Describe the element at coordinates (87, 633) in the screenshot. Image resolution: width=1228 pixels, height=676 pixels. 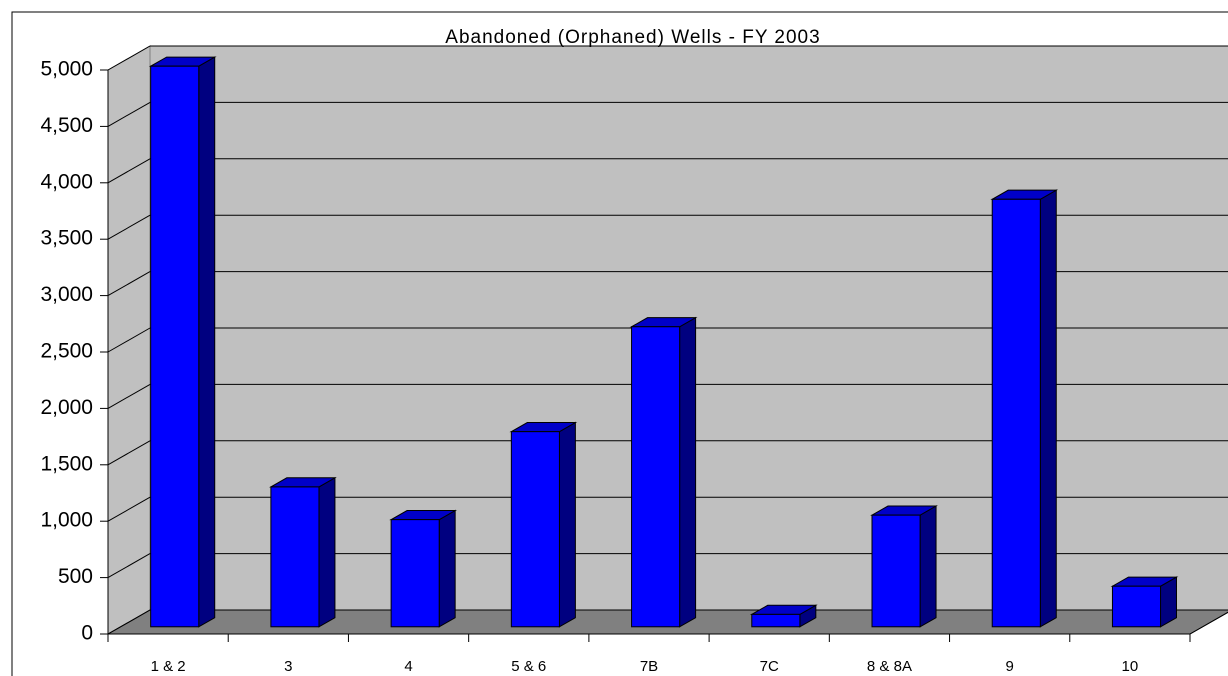
I see `y-tick-label: 0` at that location.